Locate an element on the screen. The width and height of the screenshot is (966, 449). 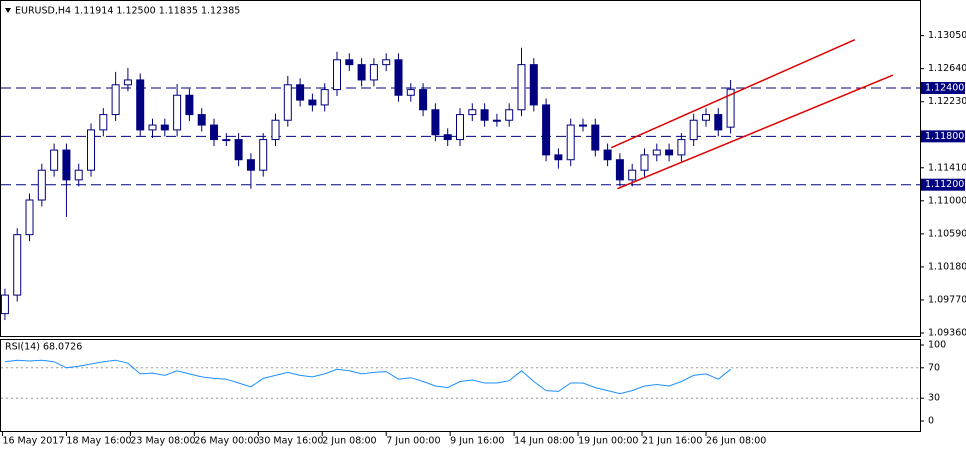
level-label: 1.12400 is located at coordinates (944, 88).